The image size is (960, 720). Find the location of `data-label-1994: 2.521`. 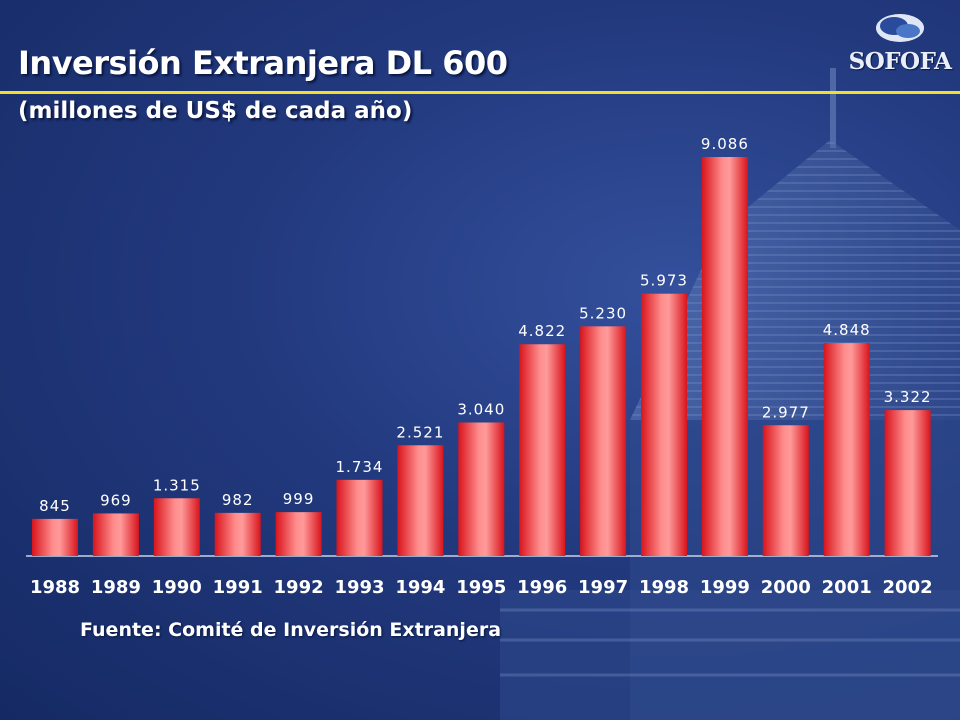

data-label-1994: 2.521 is located at coordinates (420, 432).